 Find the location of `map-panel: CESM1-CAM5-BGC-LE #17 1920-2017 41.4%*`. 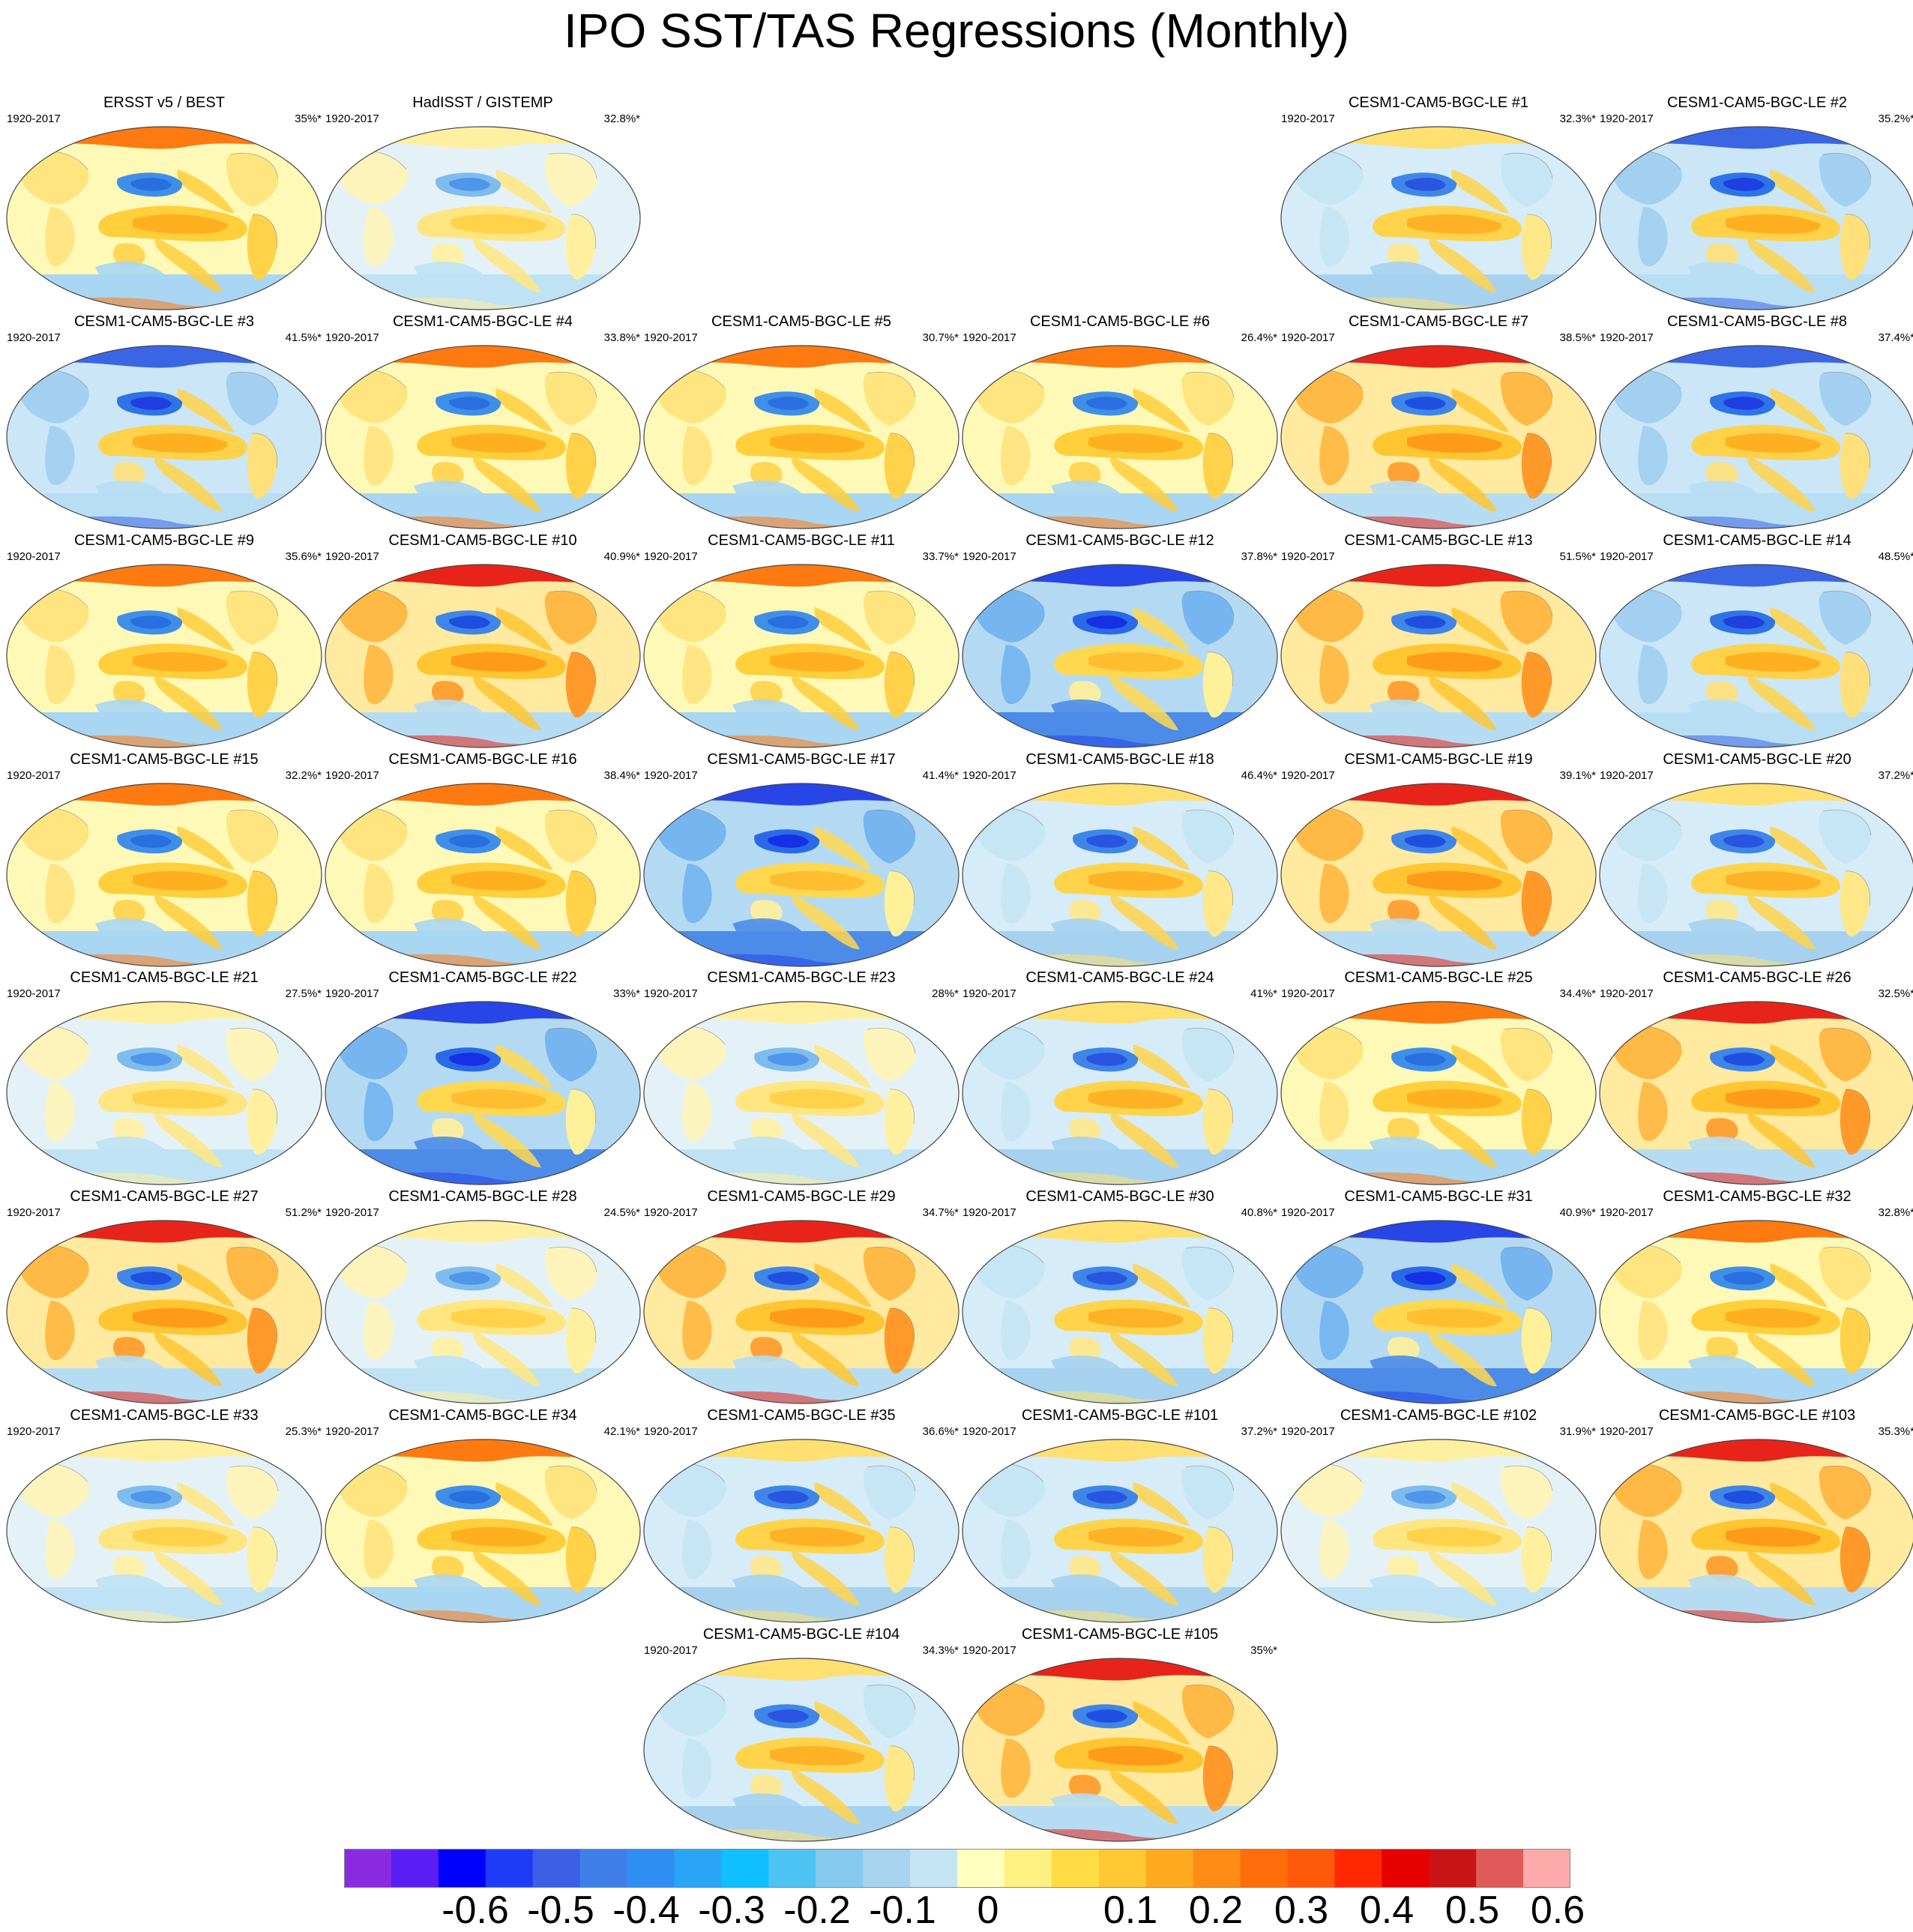

map-panel: CESM1-CAM5-BGC-LE #17 1920-2017 41.4%* is located at coordinates (801, 860).